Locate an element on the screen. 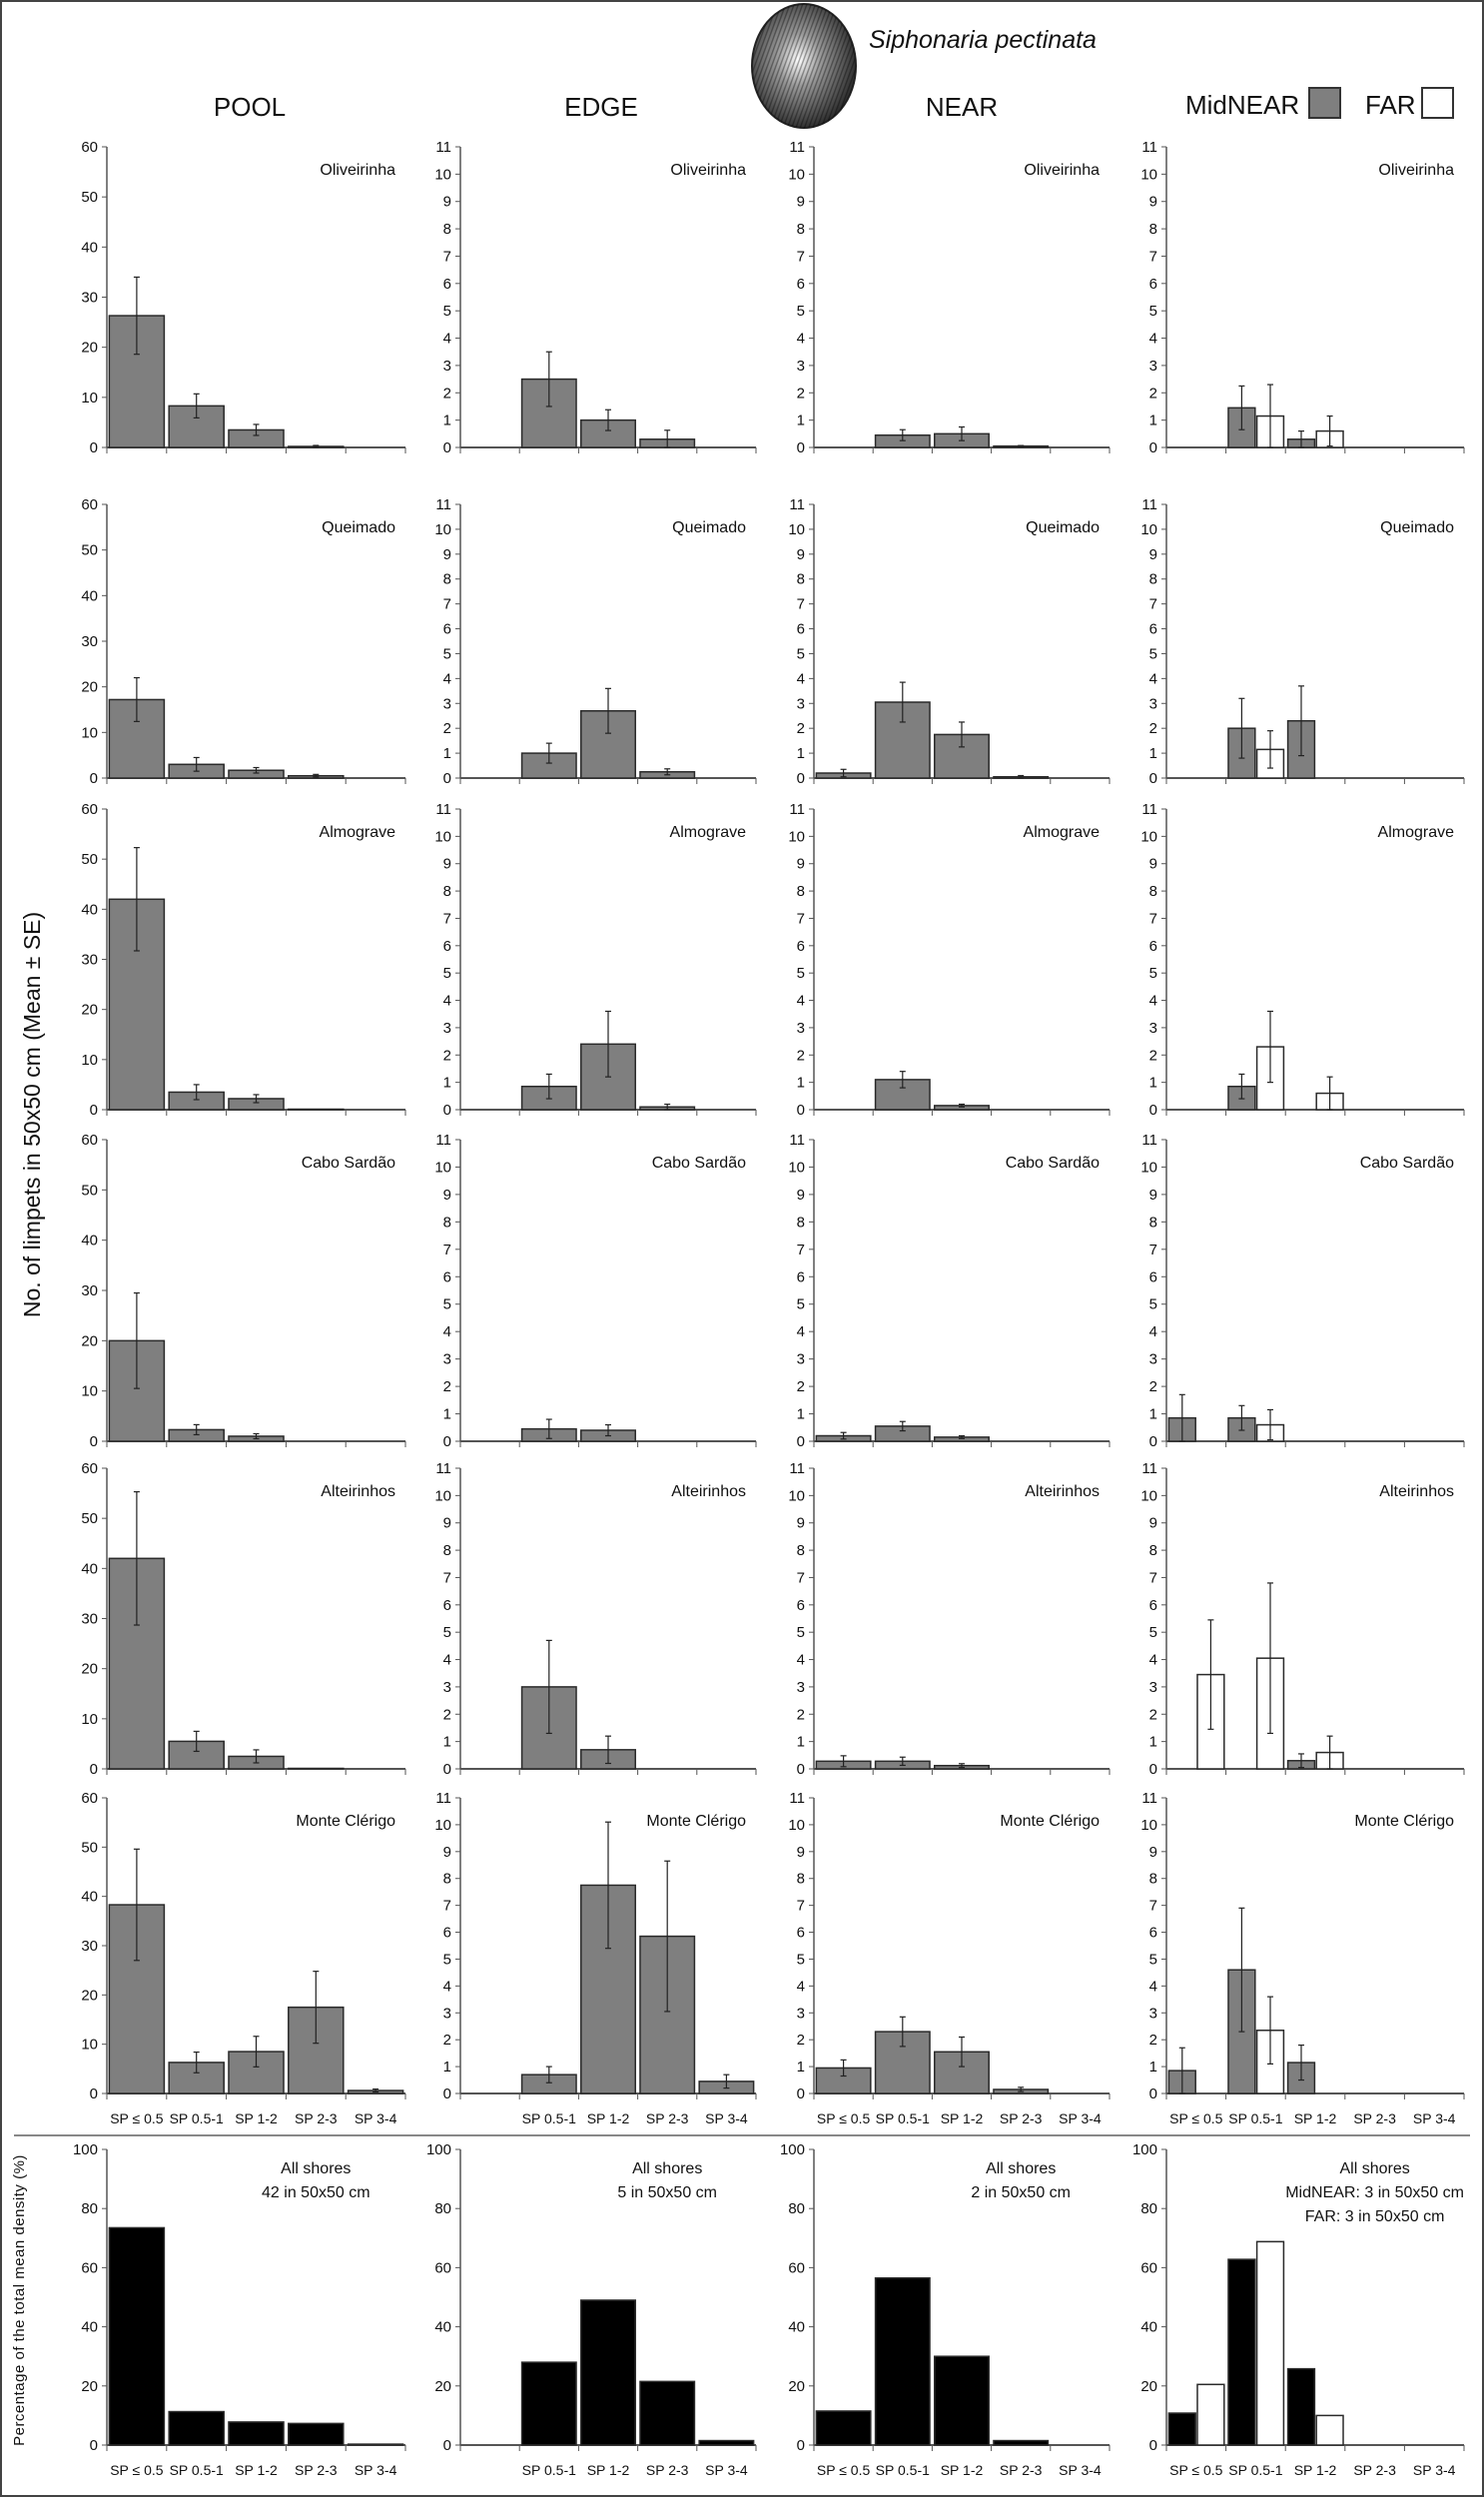 The height and width of the screenshot is (2497, 1484). legend-swatch-far is located at coordinates (1437, 103).